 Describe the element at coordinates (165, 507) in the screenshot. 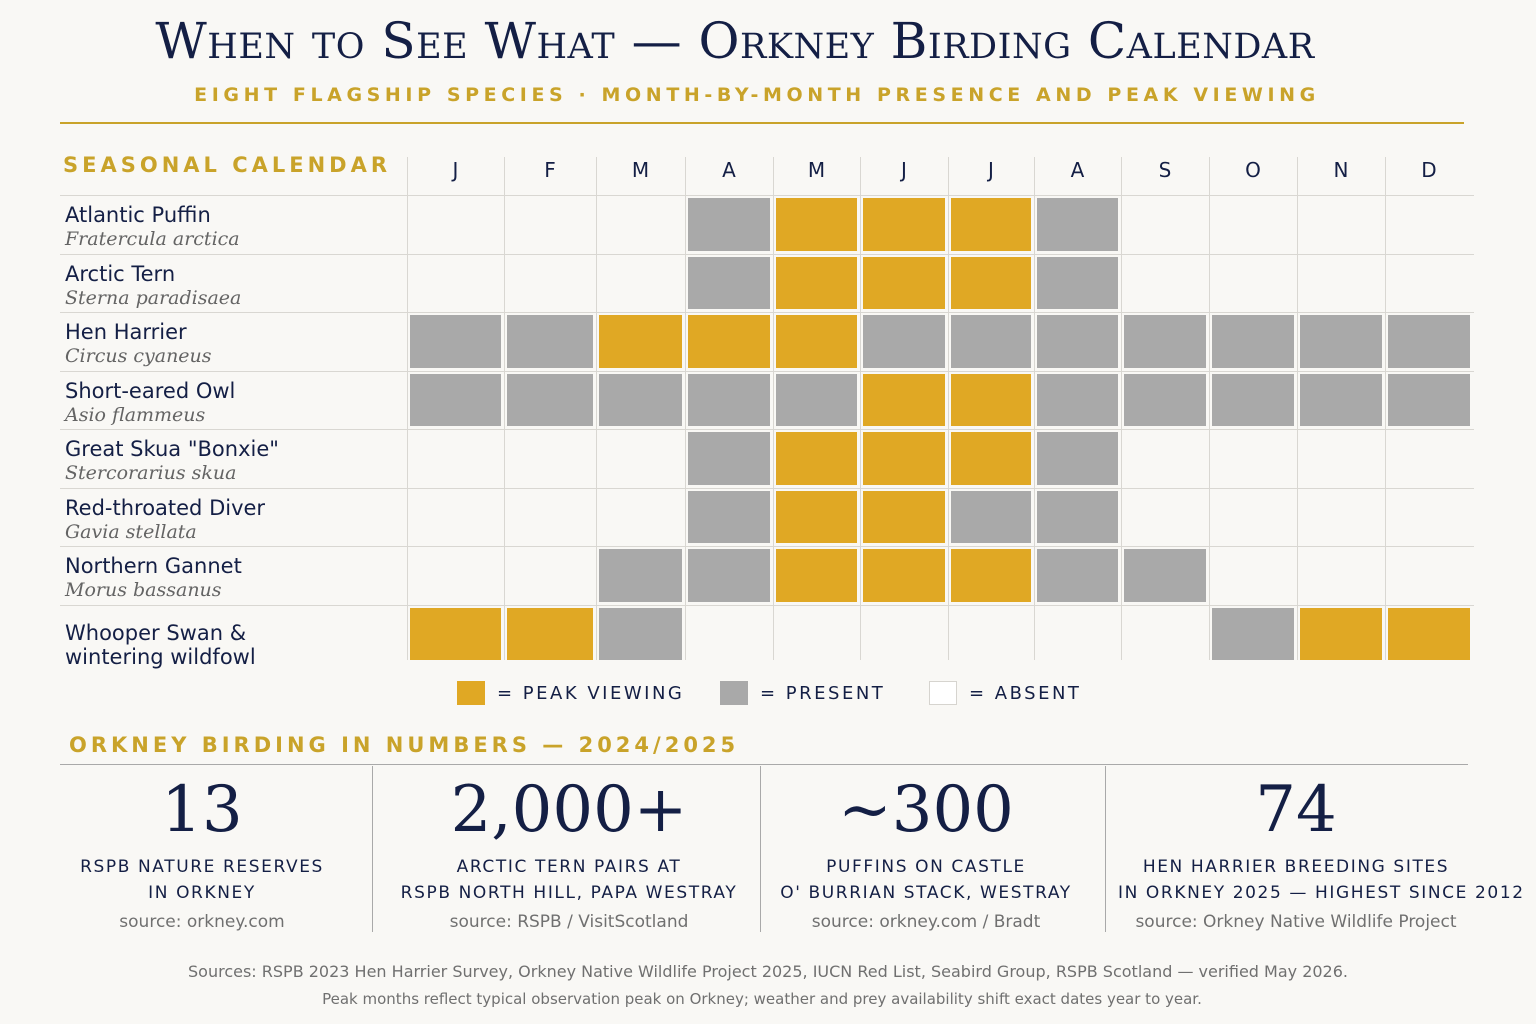

I see `species-name: Red-throated Diver` at that location.